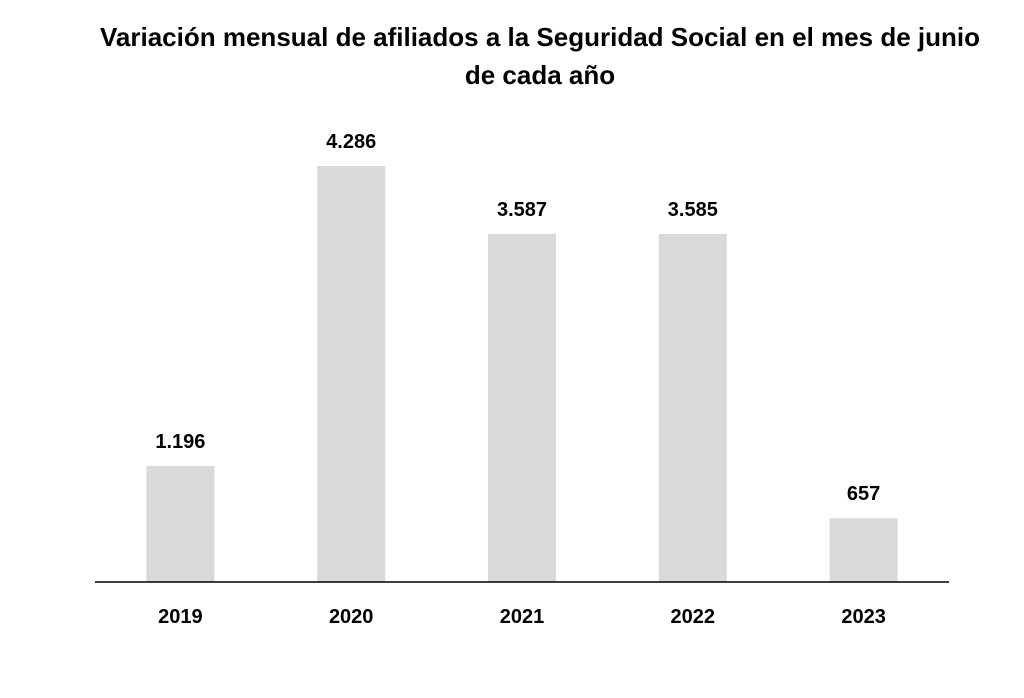 The image size is (1024, 698). I want to click on x-tick-label-2022: 2022, so click(693, 617).